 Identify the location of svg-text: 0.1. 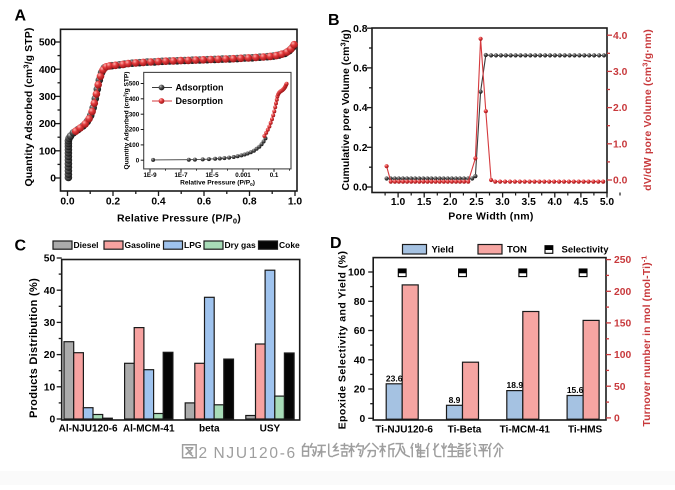
(274, 175).